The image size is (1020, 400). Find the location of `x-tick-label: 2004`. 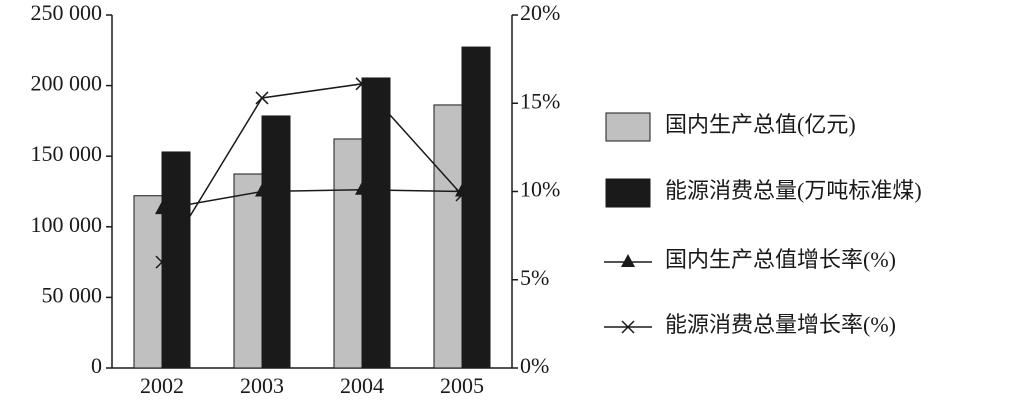

x-tick-label: 2004 is located at coordinates (362, 385).